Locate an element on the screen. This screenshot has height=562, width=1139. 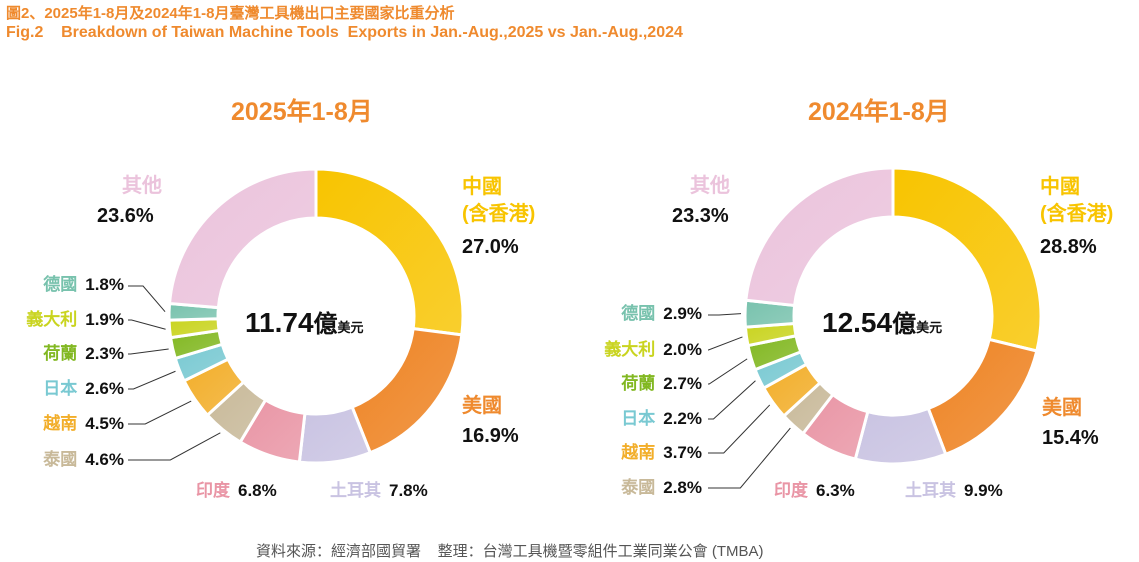
slice-2025-usa is located at coordinates (407, 390).